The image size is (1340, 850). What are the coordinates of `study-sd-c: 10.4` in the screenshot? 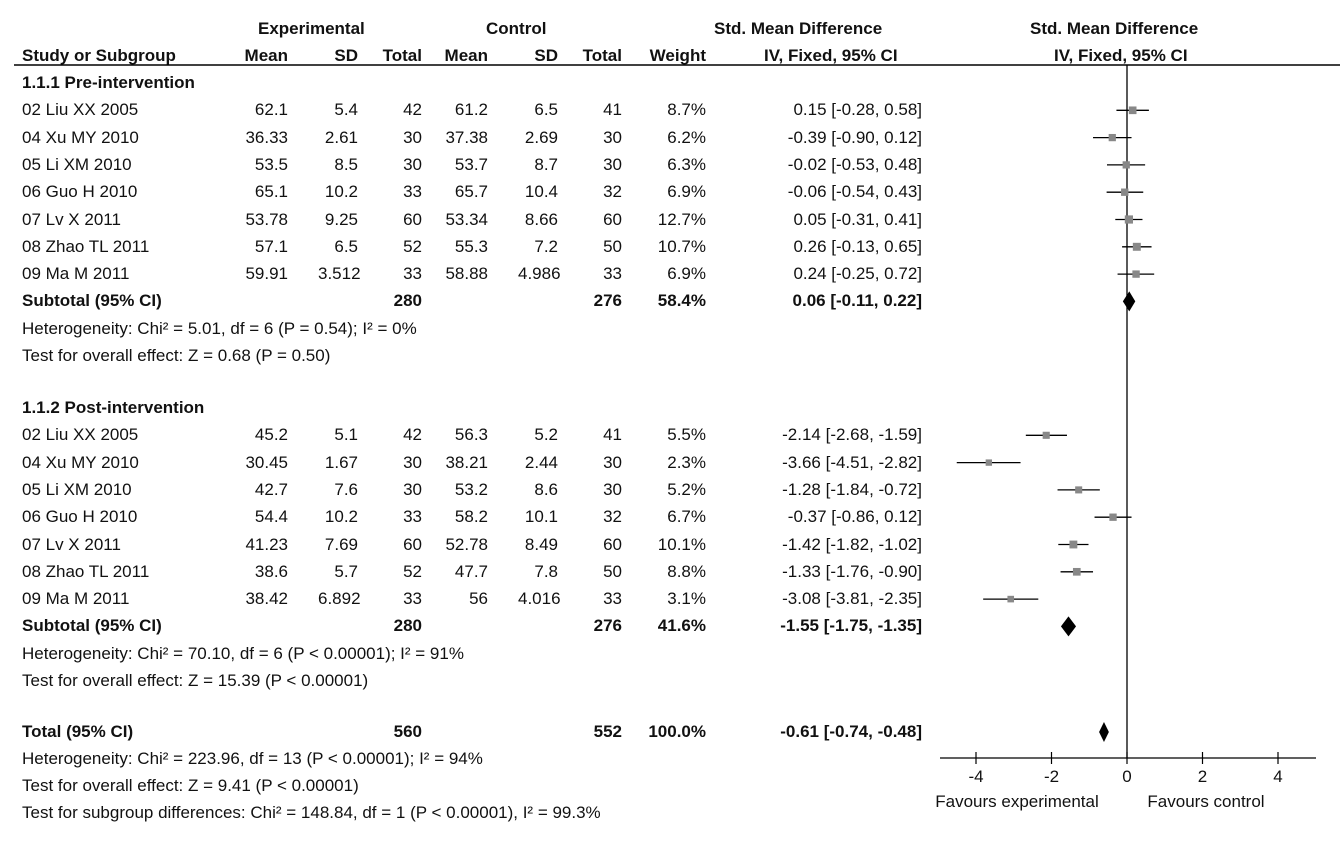 It's located at (541, 192).